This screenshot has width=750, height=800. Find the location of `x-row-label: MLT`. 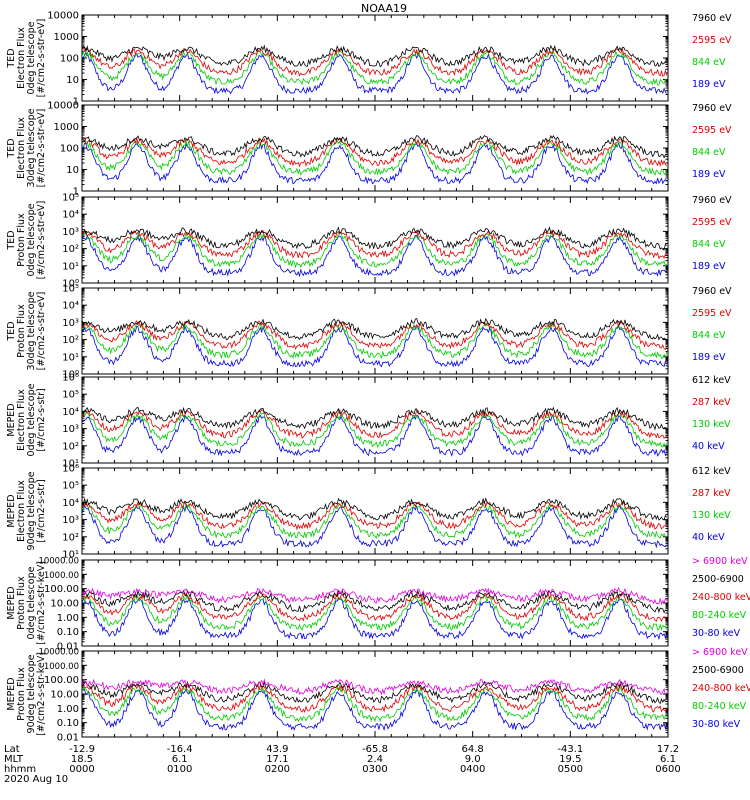

x-row-label: MLT is located at coordinates (14, 759).